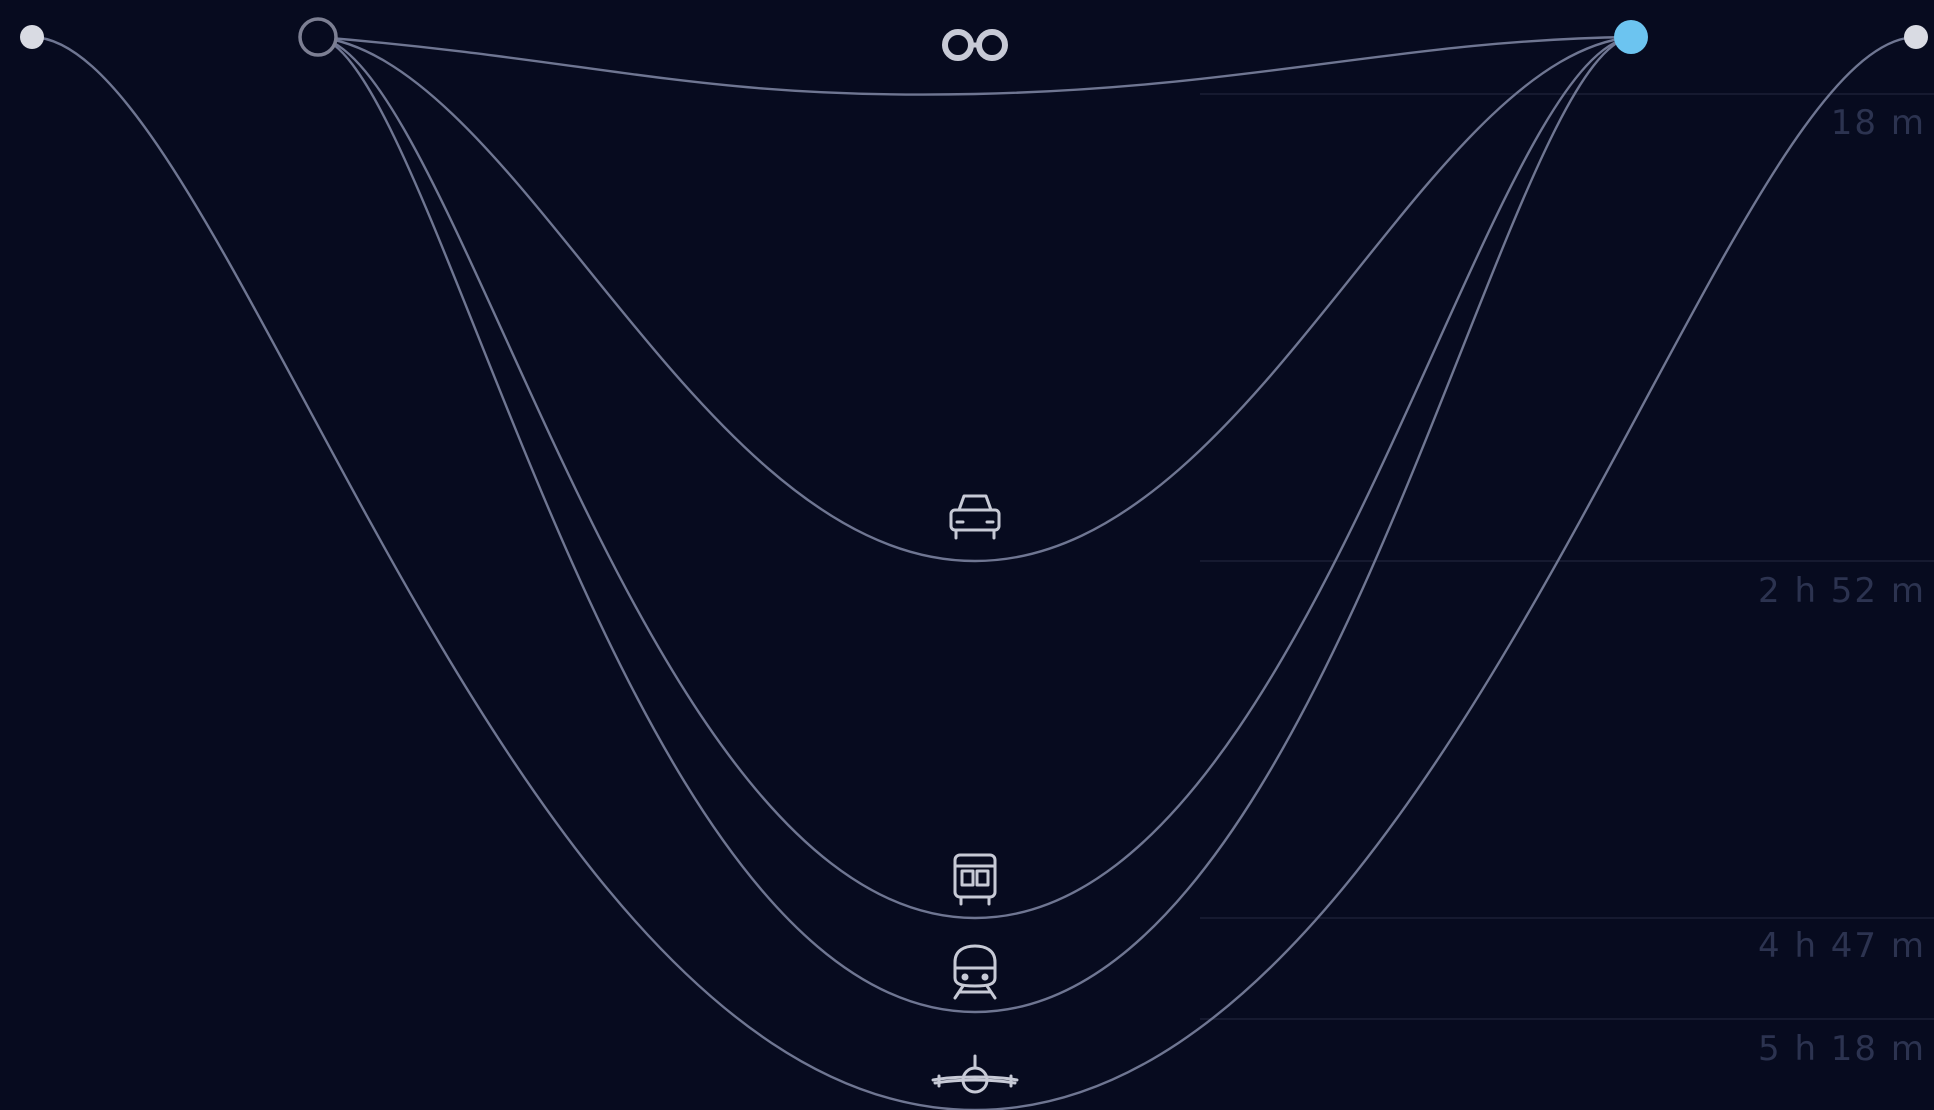  I want to click on plane-icon, so click(975, 1074).